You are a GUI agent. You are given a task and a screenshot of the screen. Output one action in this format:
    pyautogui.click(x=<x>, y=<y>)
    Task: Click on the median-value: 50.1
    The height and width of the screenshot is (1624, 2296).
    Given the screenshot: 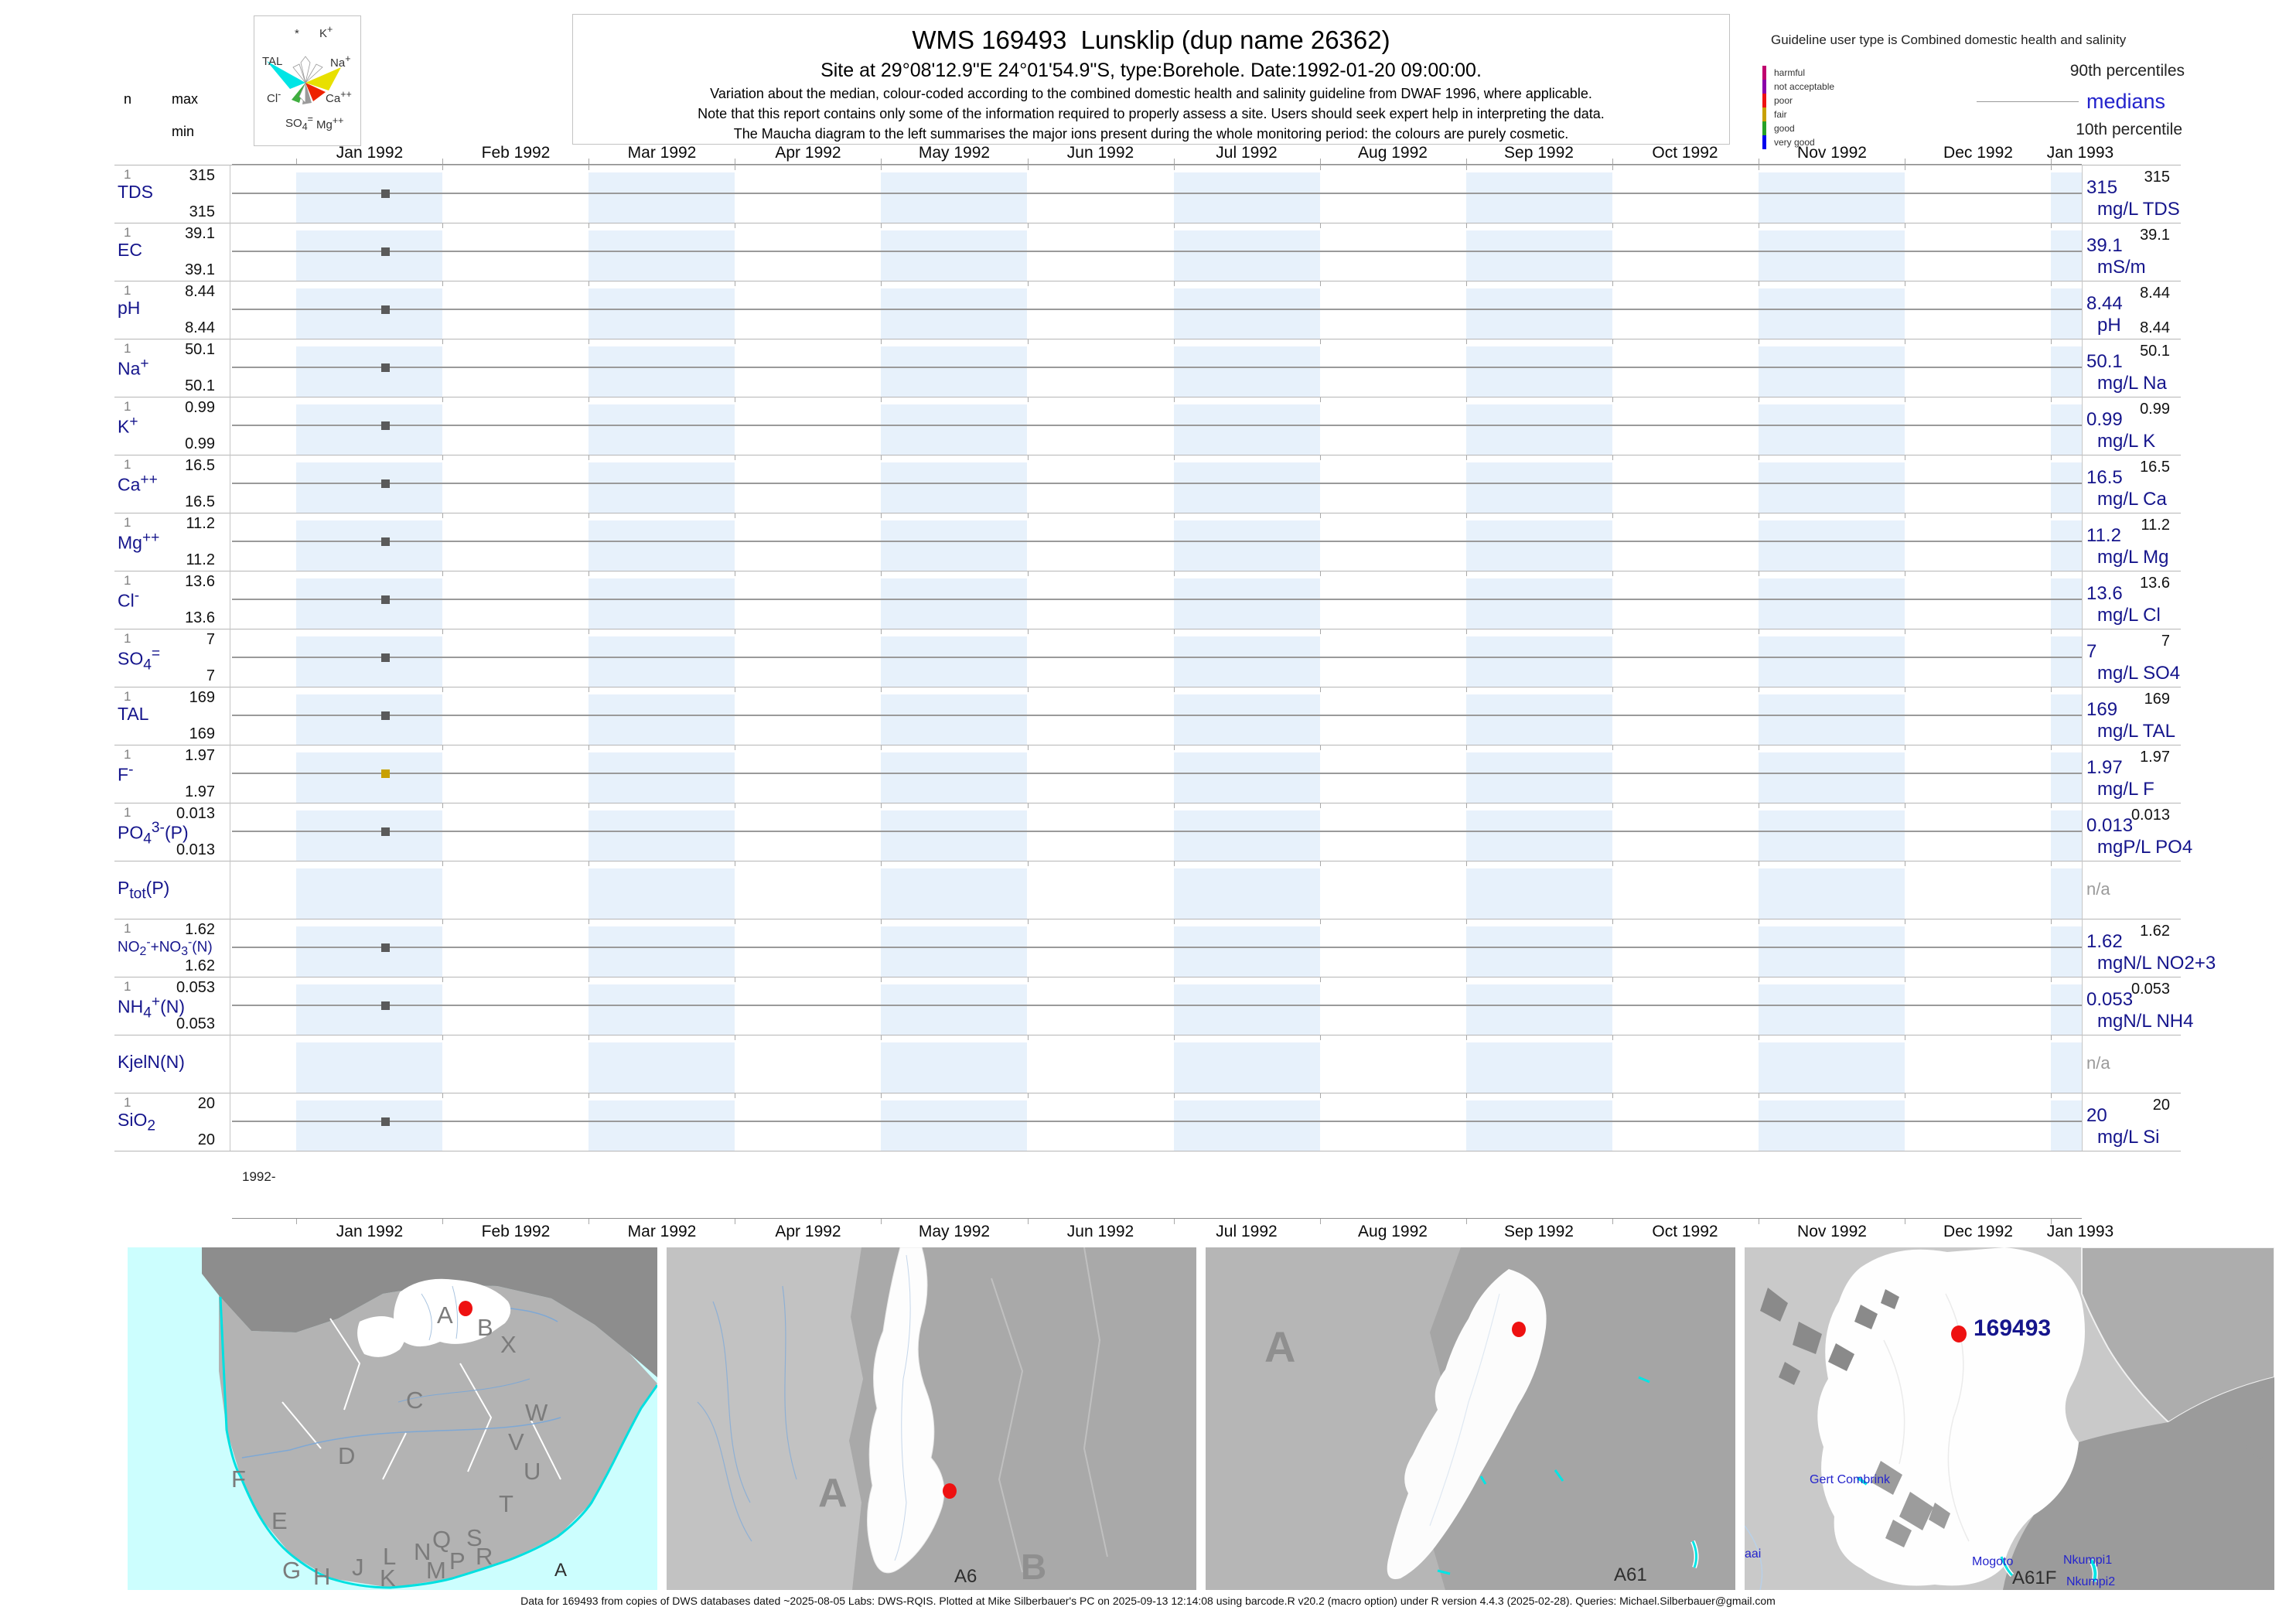 What is the action you would take?
    pyautogui.click(x=2104, y=361)
    